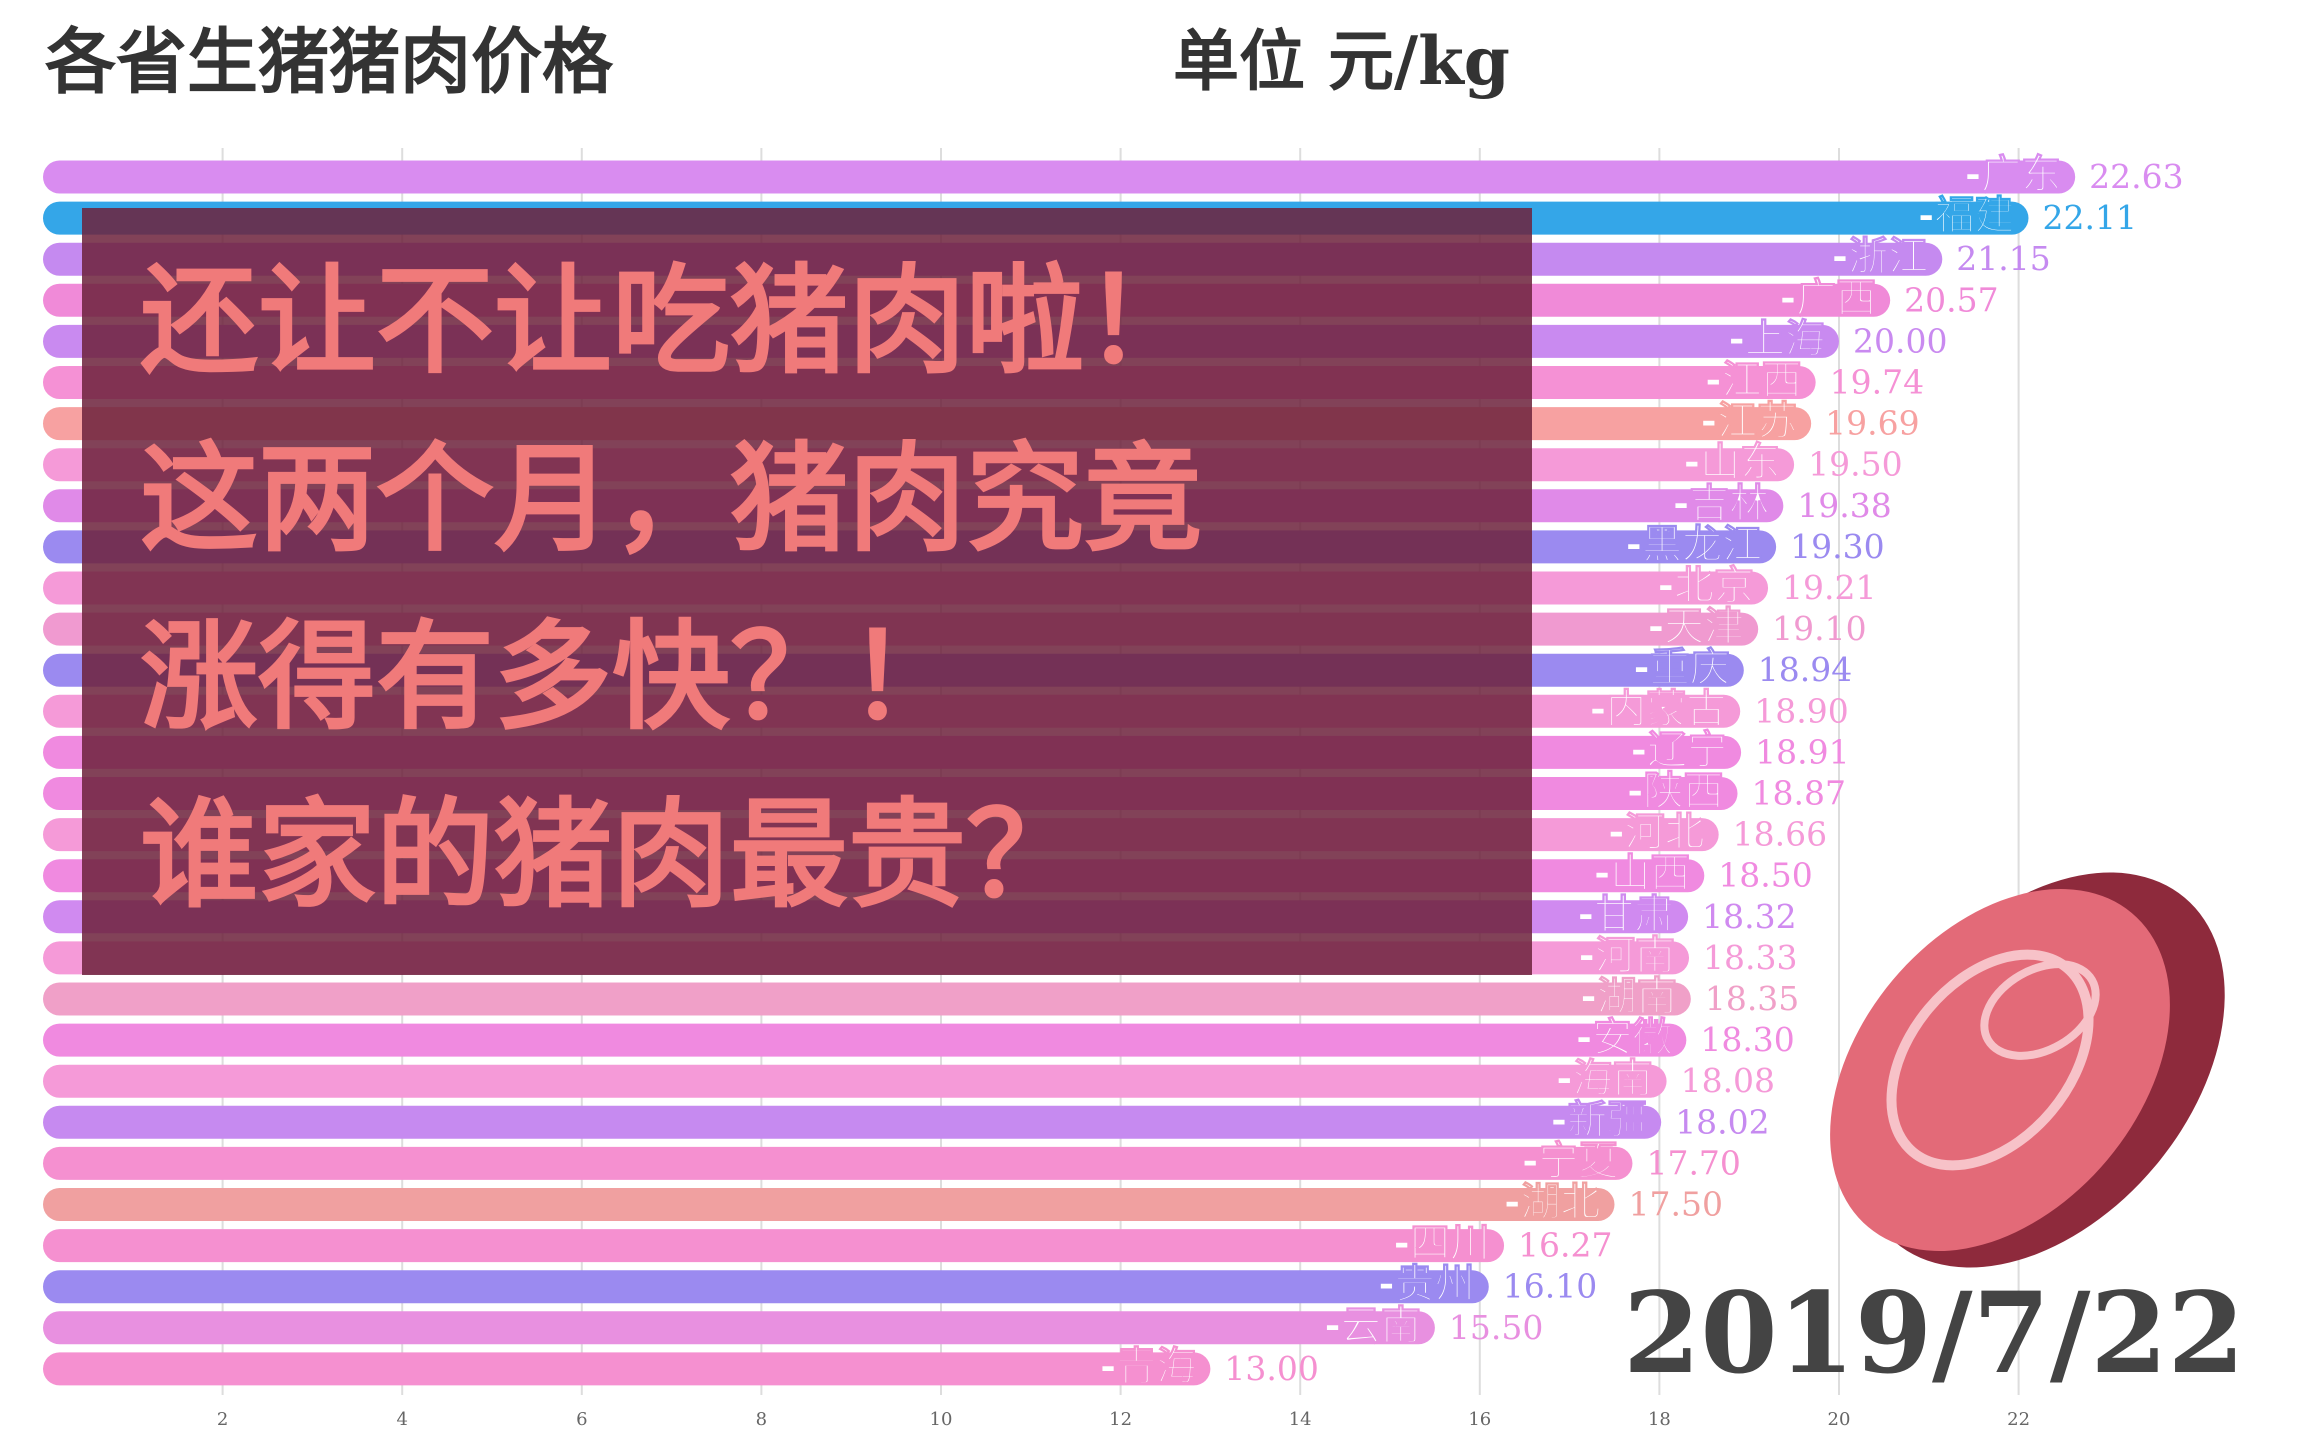  I want to click on value-label: 18.91, so click(1802, 751).